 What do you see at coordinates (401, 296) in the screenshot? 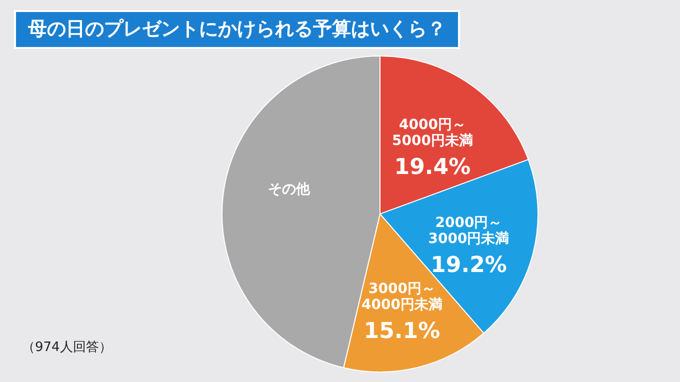
I see `slice-label: 3000円～4000円未満` at bounding box center [401, 296].